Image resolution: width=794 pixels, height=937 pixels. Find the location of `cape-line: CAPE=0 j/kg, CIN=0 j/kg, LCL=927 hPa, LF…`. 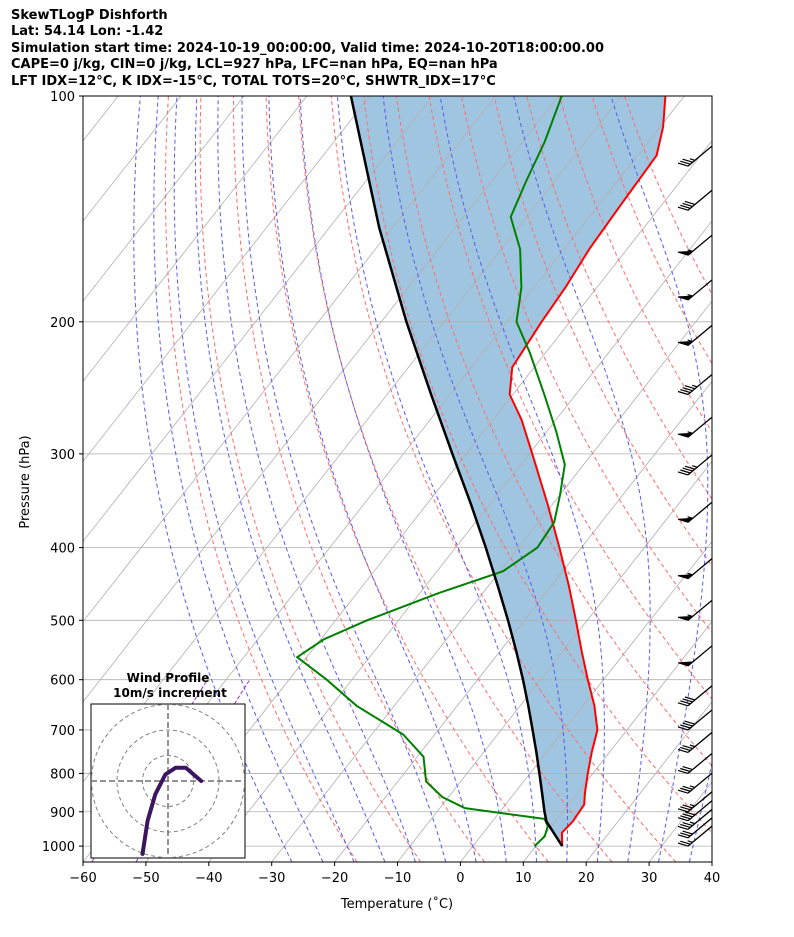

cape-line: CAPE=0 j/kg, CIN=0 j/kg, LCL=927 hPa, LF… is located at coordinates (254, 65).